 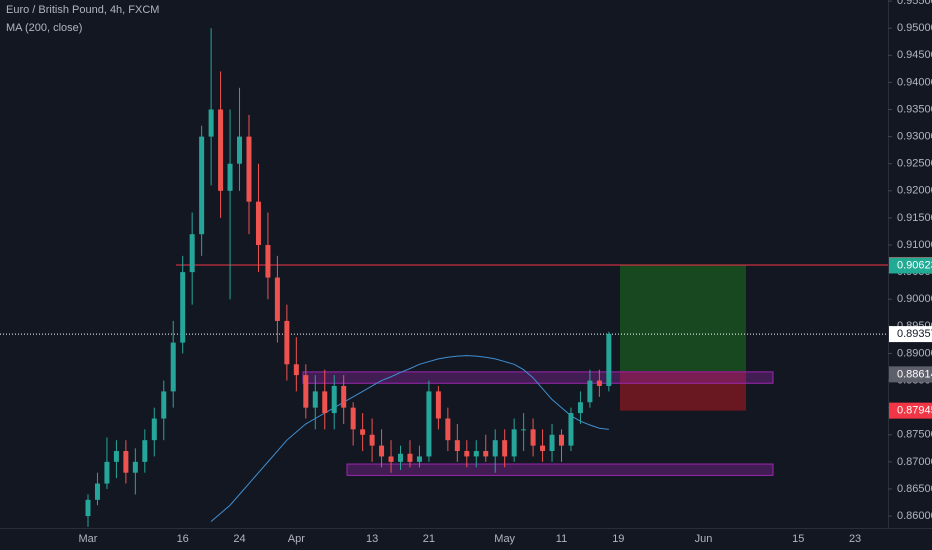 I want to click on x-tick-label: 16, so click(x=183, y=539).